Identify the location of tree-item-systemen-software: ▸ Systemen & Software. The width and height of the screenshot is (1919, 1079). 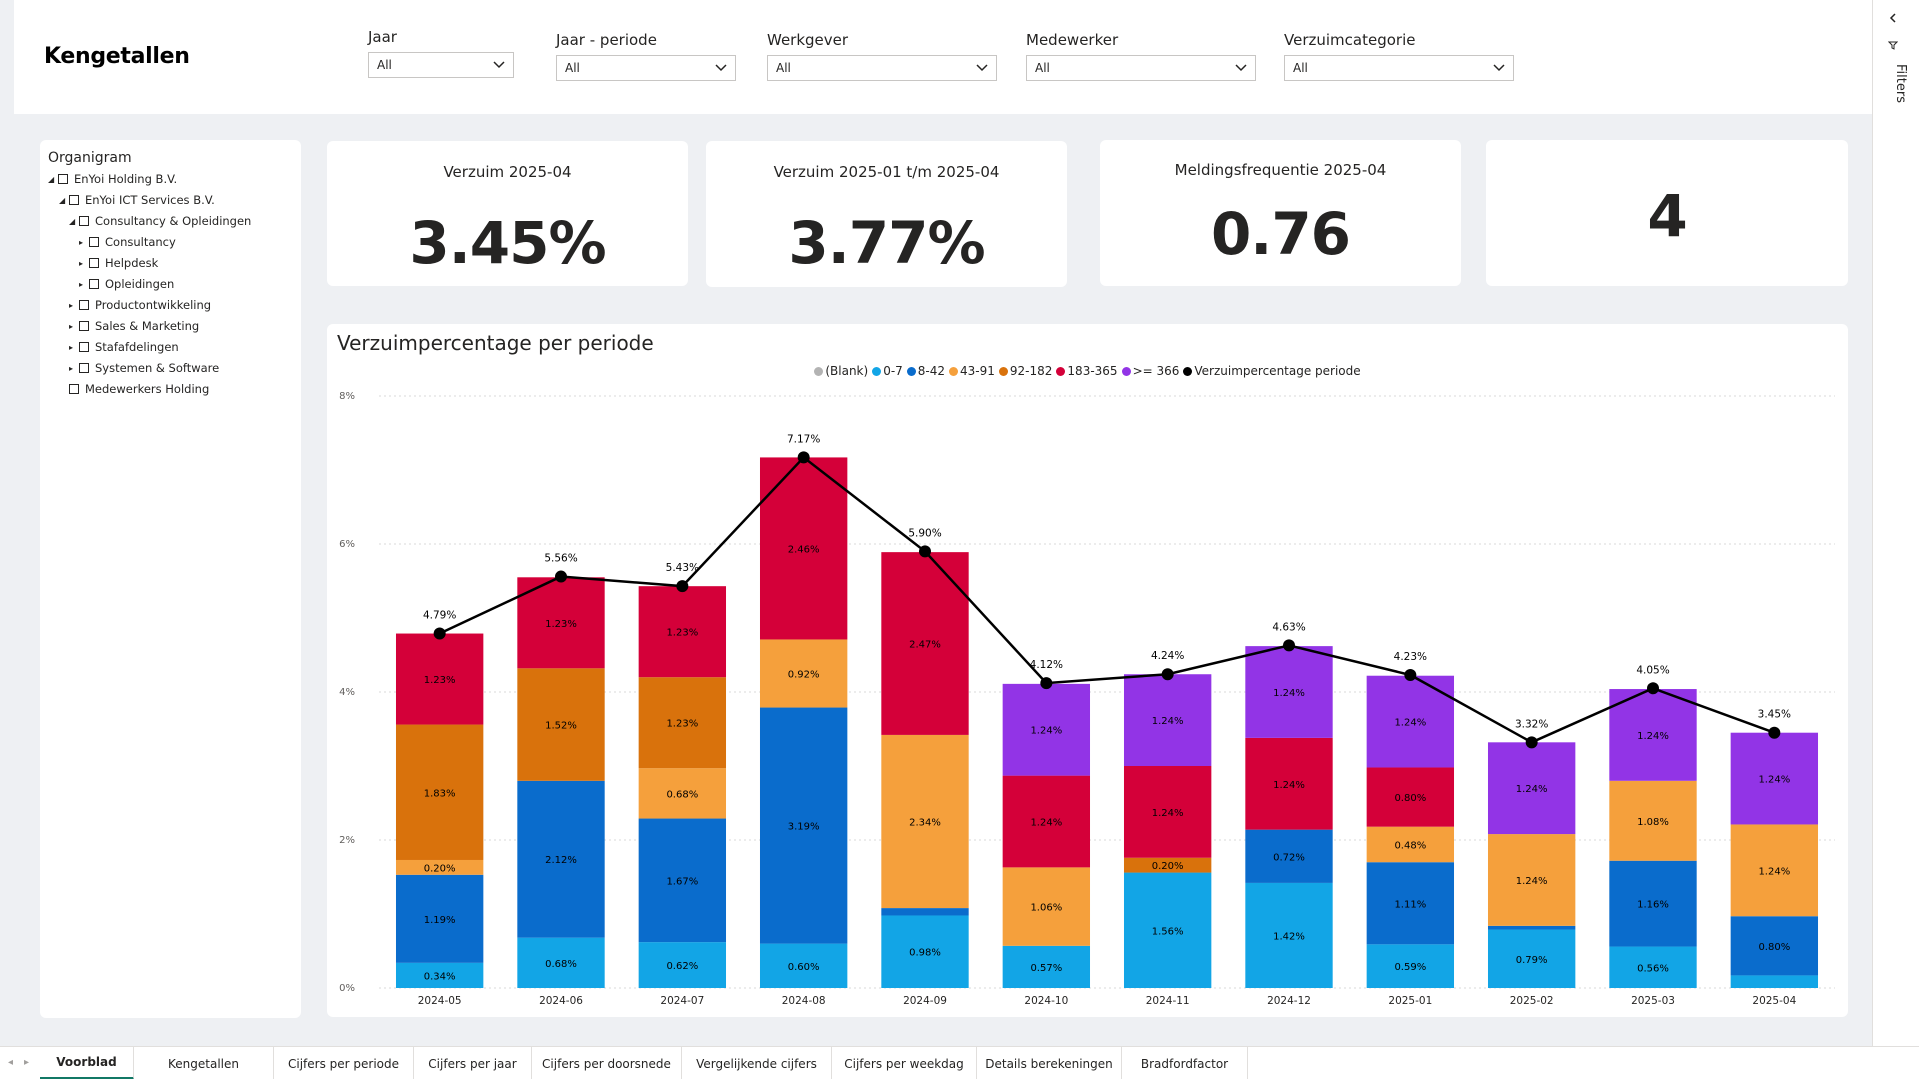
(144, 368).